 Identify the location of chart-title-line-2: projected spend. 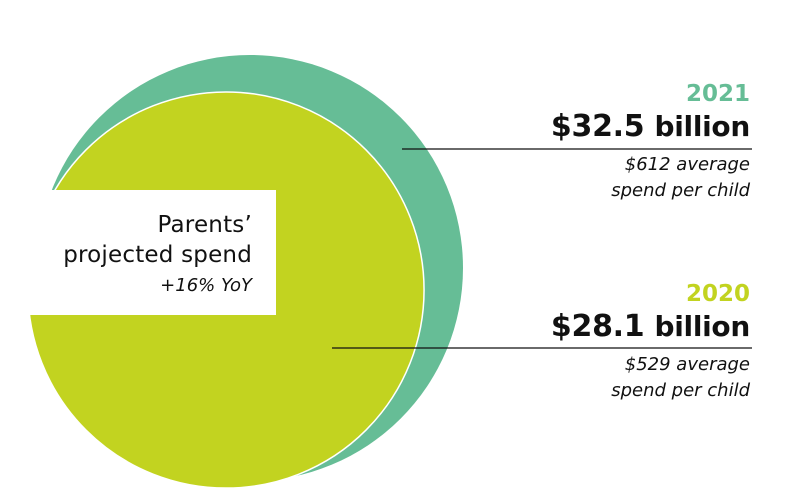
(157, 255).